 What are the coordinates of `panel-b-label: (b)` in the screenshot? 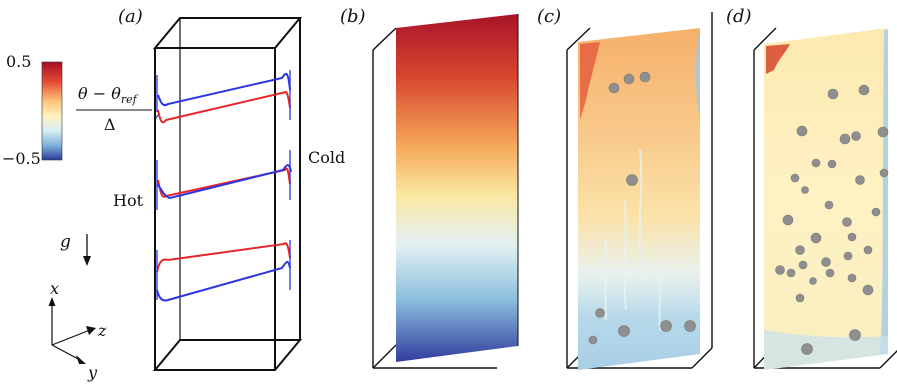 It's located at (353, 16).